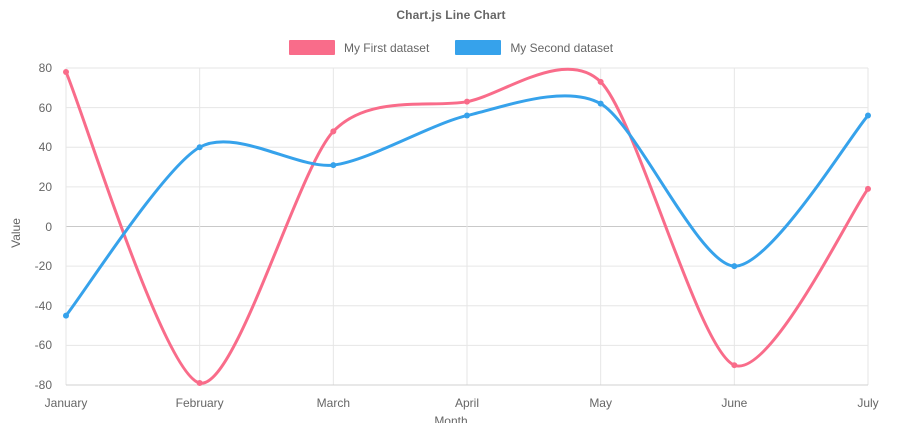 This screenshot has height=423, width=902. I want to click on x-axis-tick-label: February, so click(199, 403).